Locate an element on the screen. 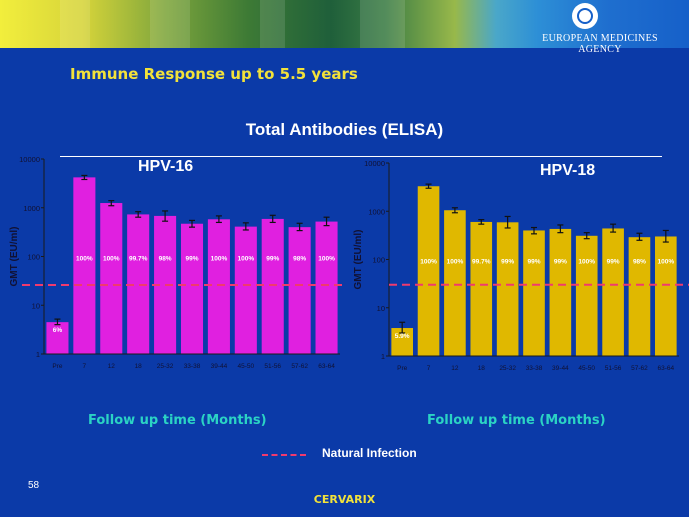 The width and height of the screenshot is (689, 517). hpv16-y-tick-label: 1 is located at coordinates (38, 354).